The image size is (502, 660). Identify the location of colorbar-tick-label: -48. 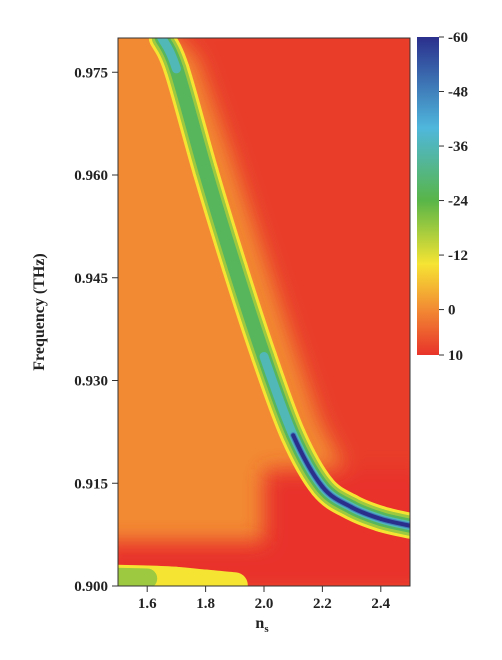
(458, 93).